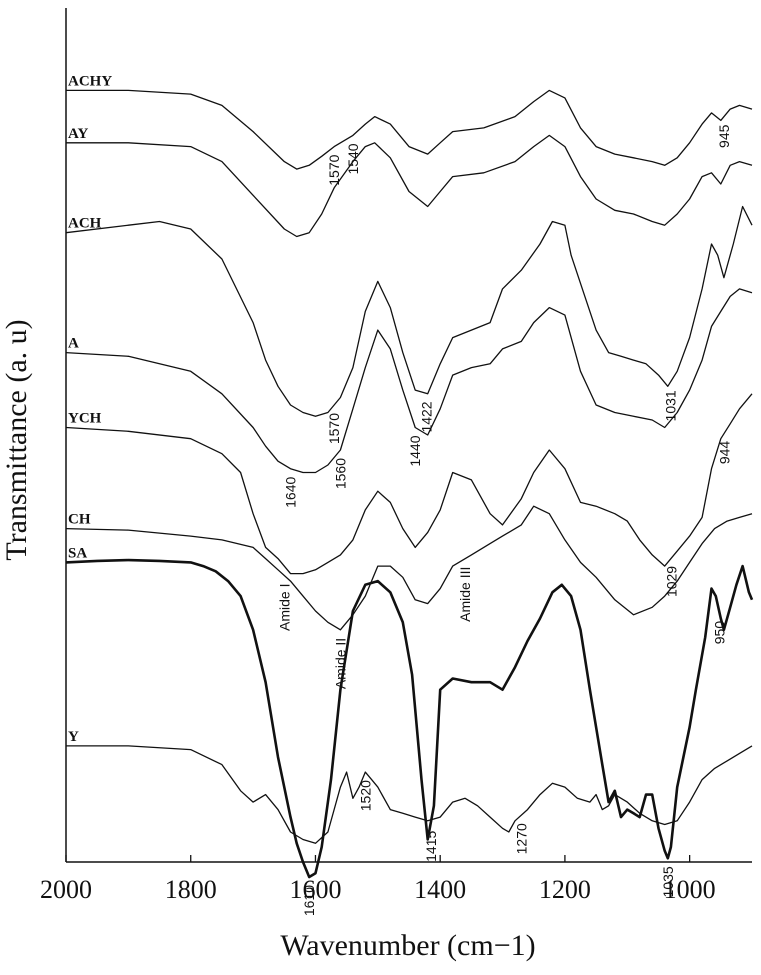 Image resolution: width=761 pixels, height=975 pixels. I want to click on spectrum-achy, so click(409, 129).